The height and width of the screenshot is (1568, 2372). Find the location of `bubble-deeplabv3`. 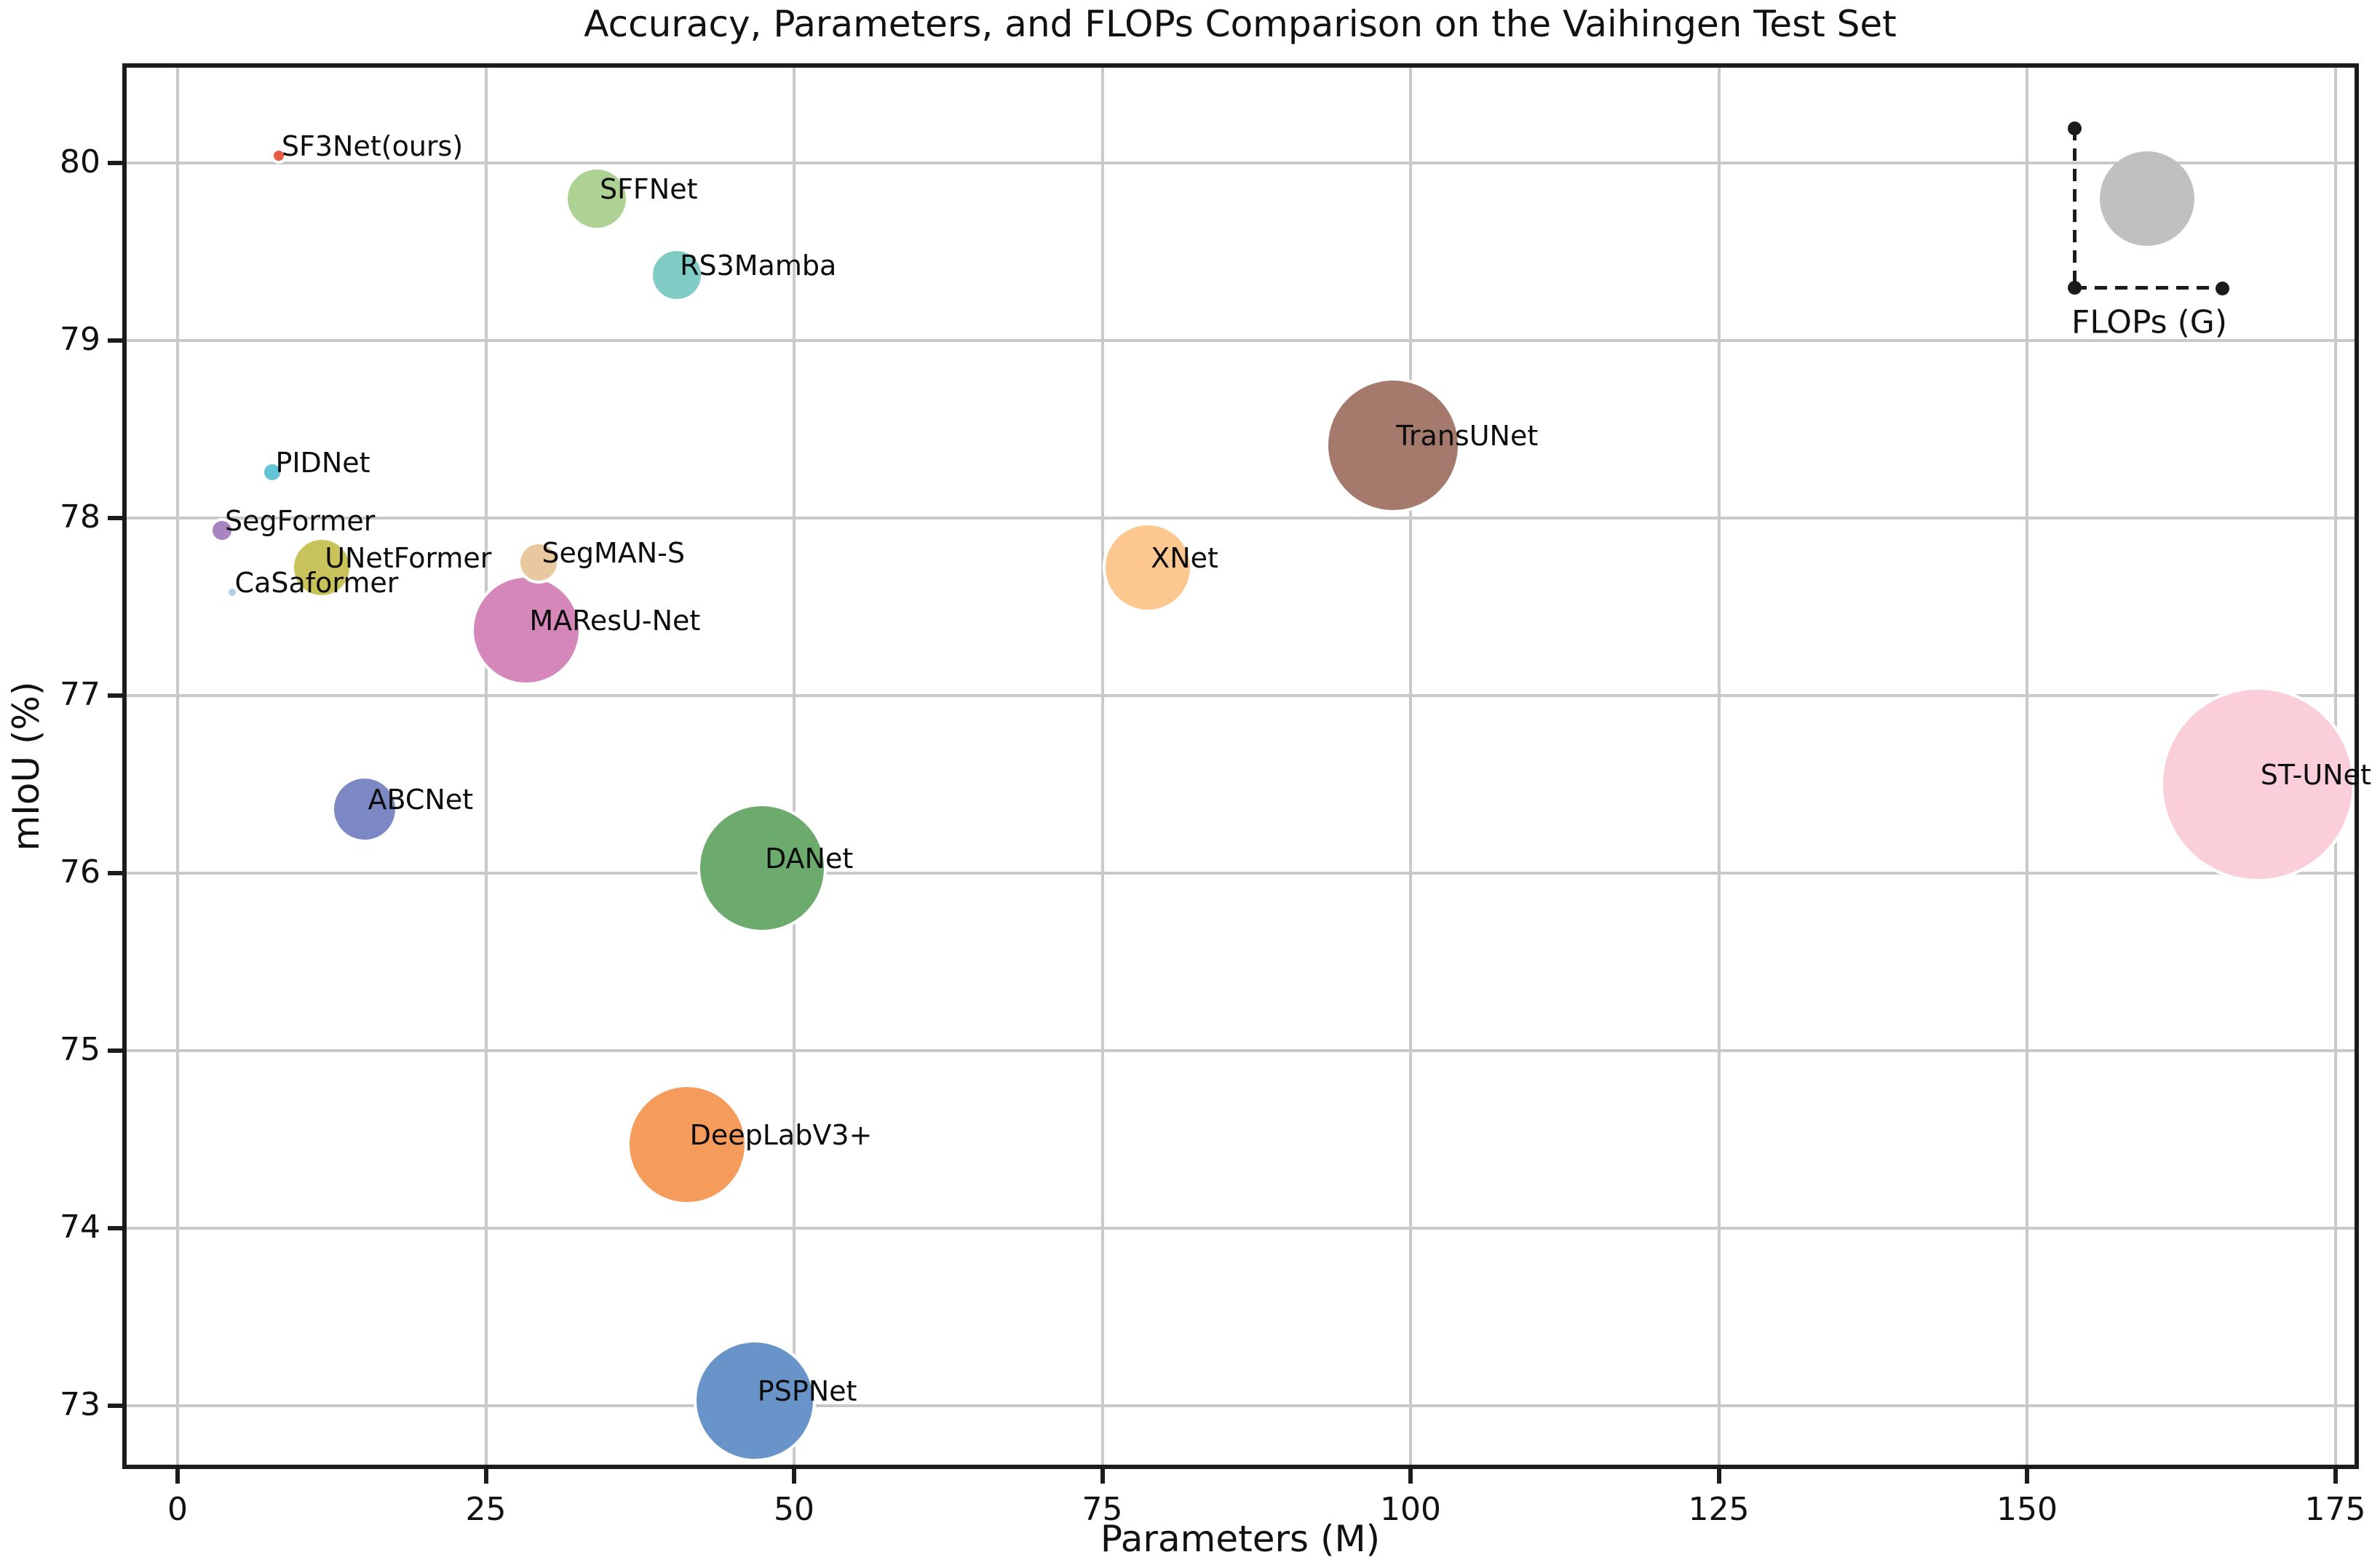

bubble-deeplabv3 is located at coordinates (686, 1145).